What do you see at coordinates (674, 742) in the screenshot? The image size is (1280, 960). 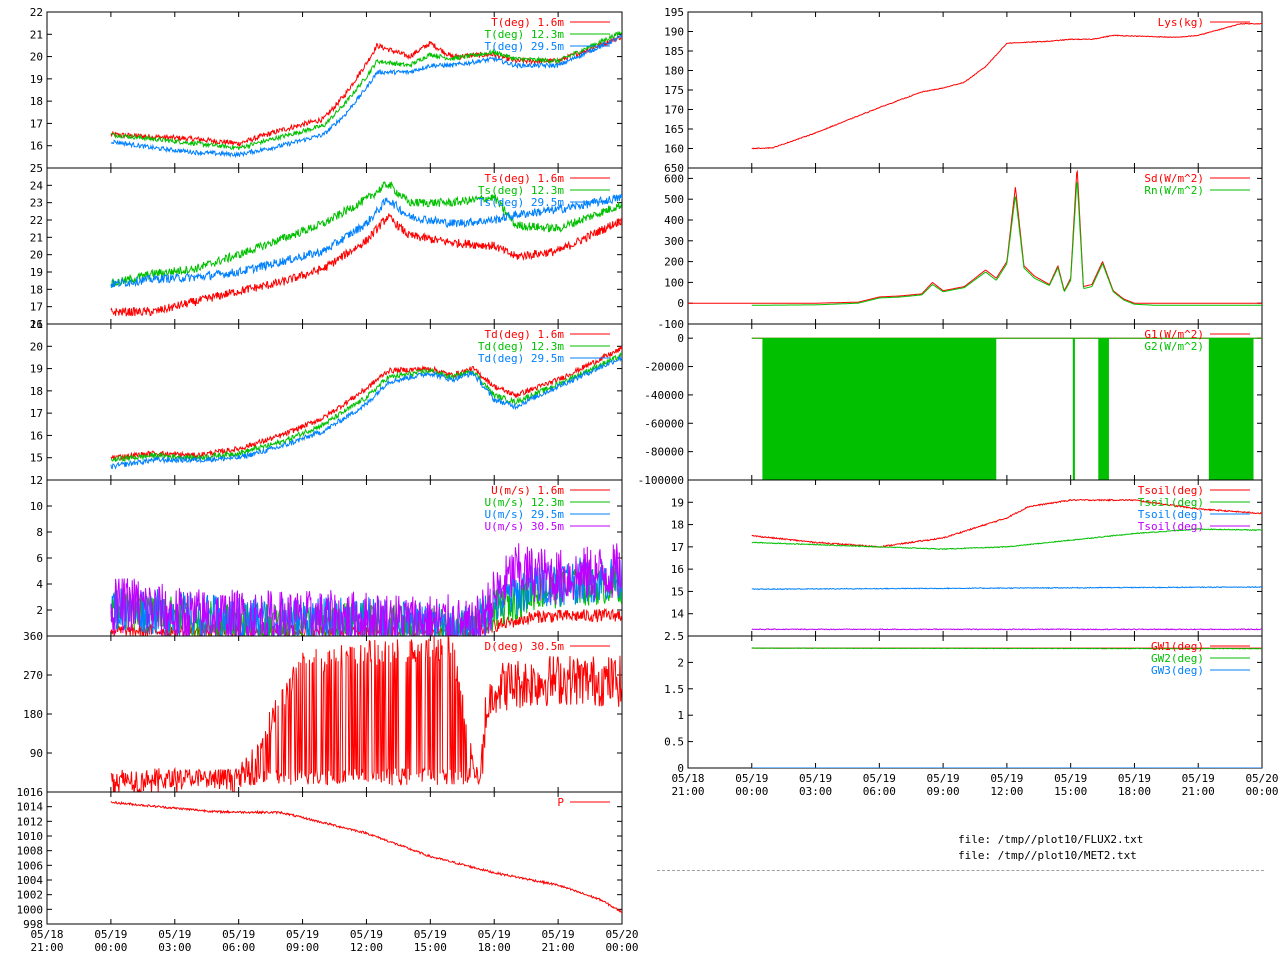 I see `y-tick-label: 0.5` at bounding box center [674, 742].